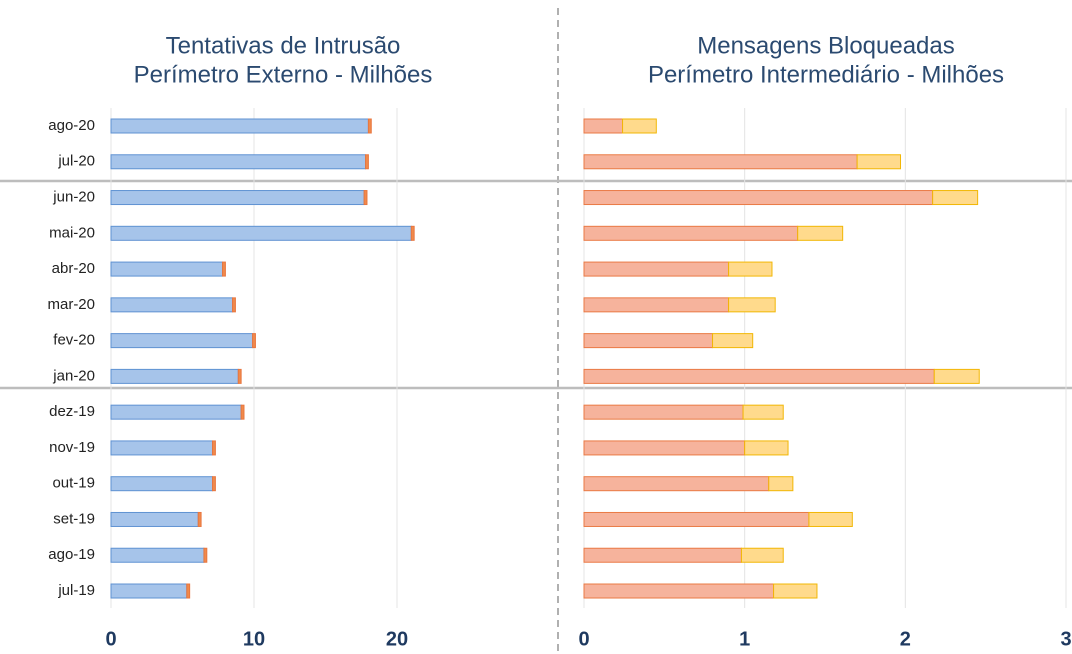 This screenshot has height=654, width=1072. What do you see at coordinates (74, 518) in the screenshot?
I see `y-tick-label: set-19` at bounding box center [74, 518].